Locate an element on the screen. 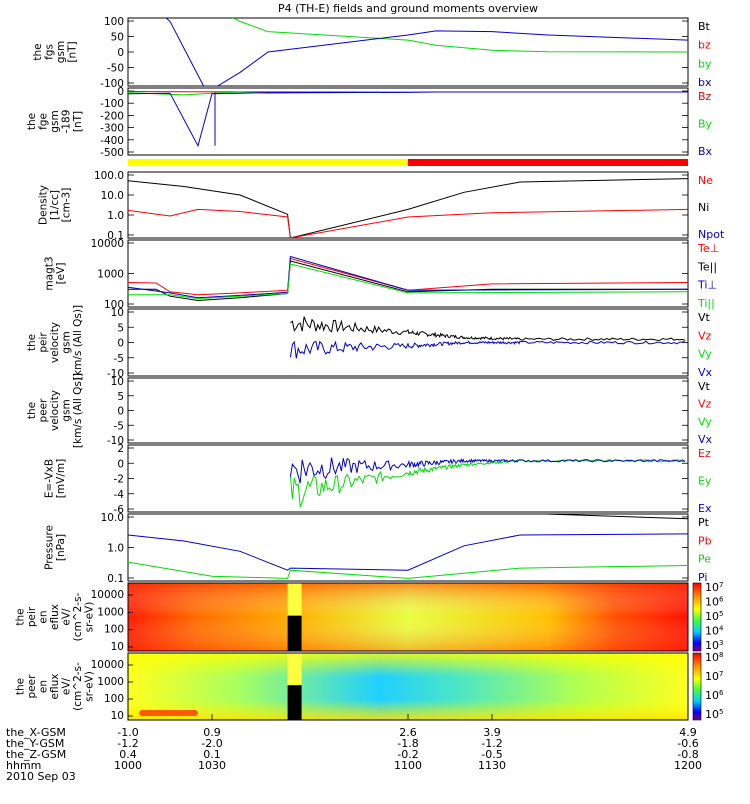 The image size is (750, 804). legend-entry: Vy is located at coordinates (705, 421).